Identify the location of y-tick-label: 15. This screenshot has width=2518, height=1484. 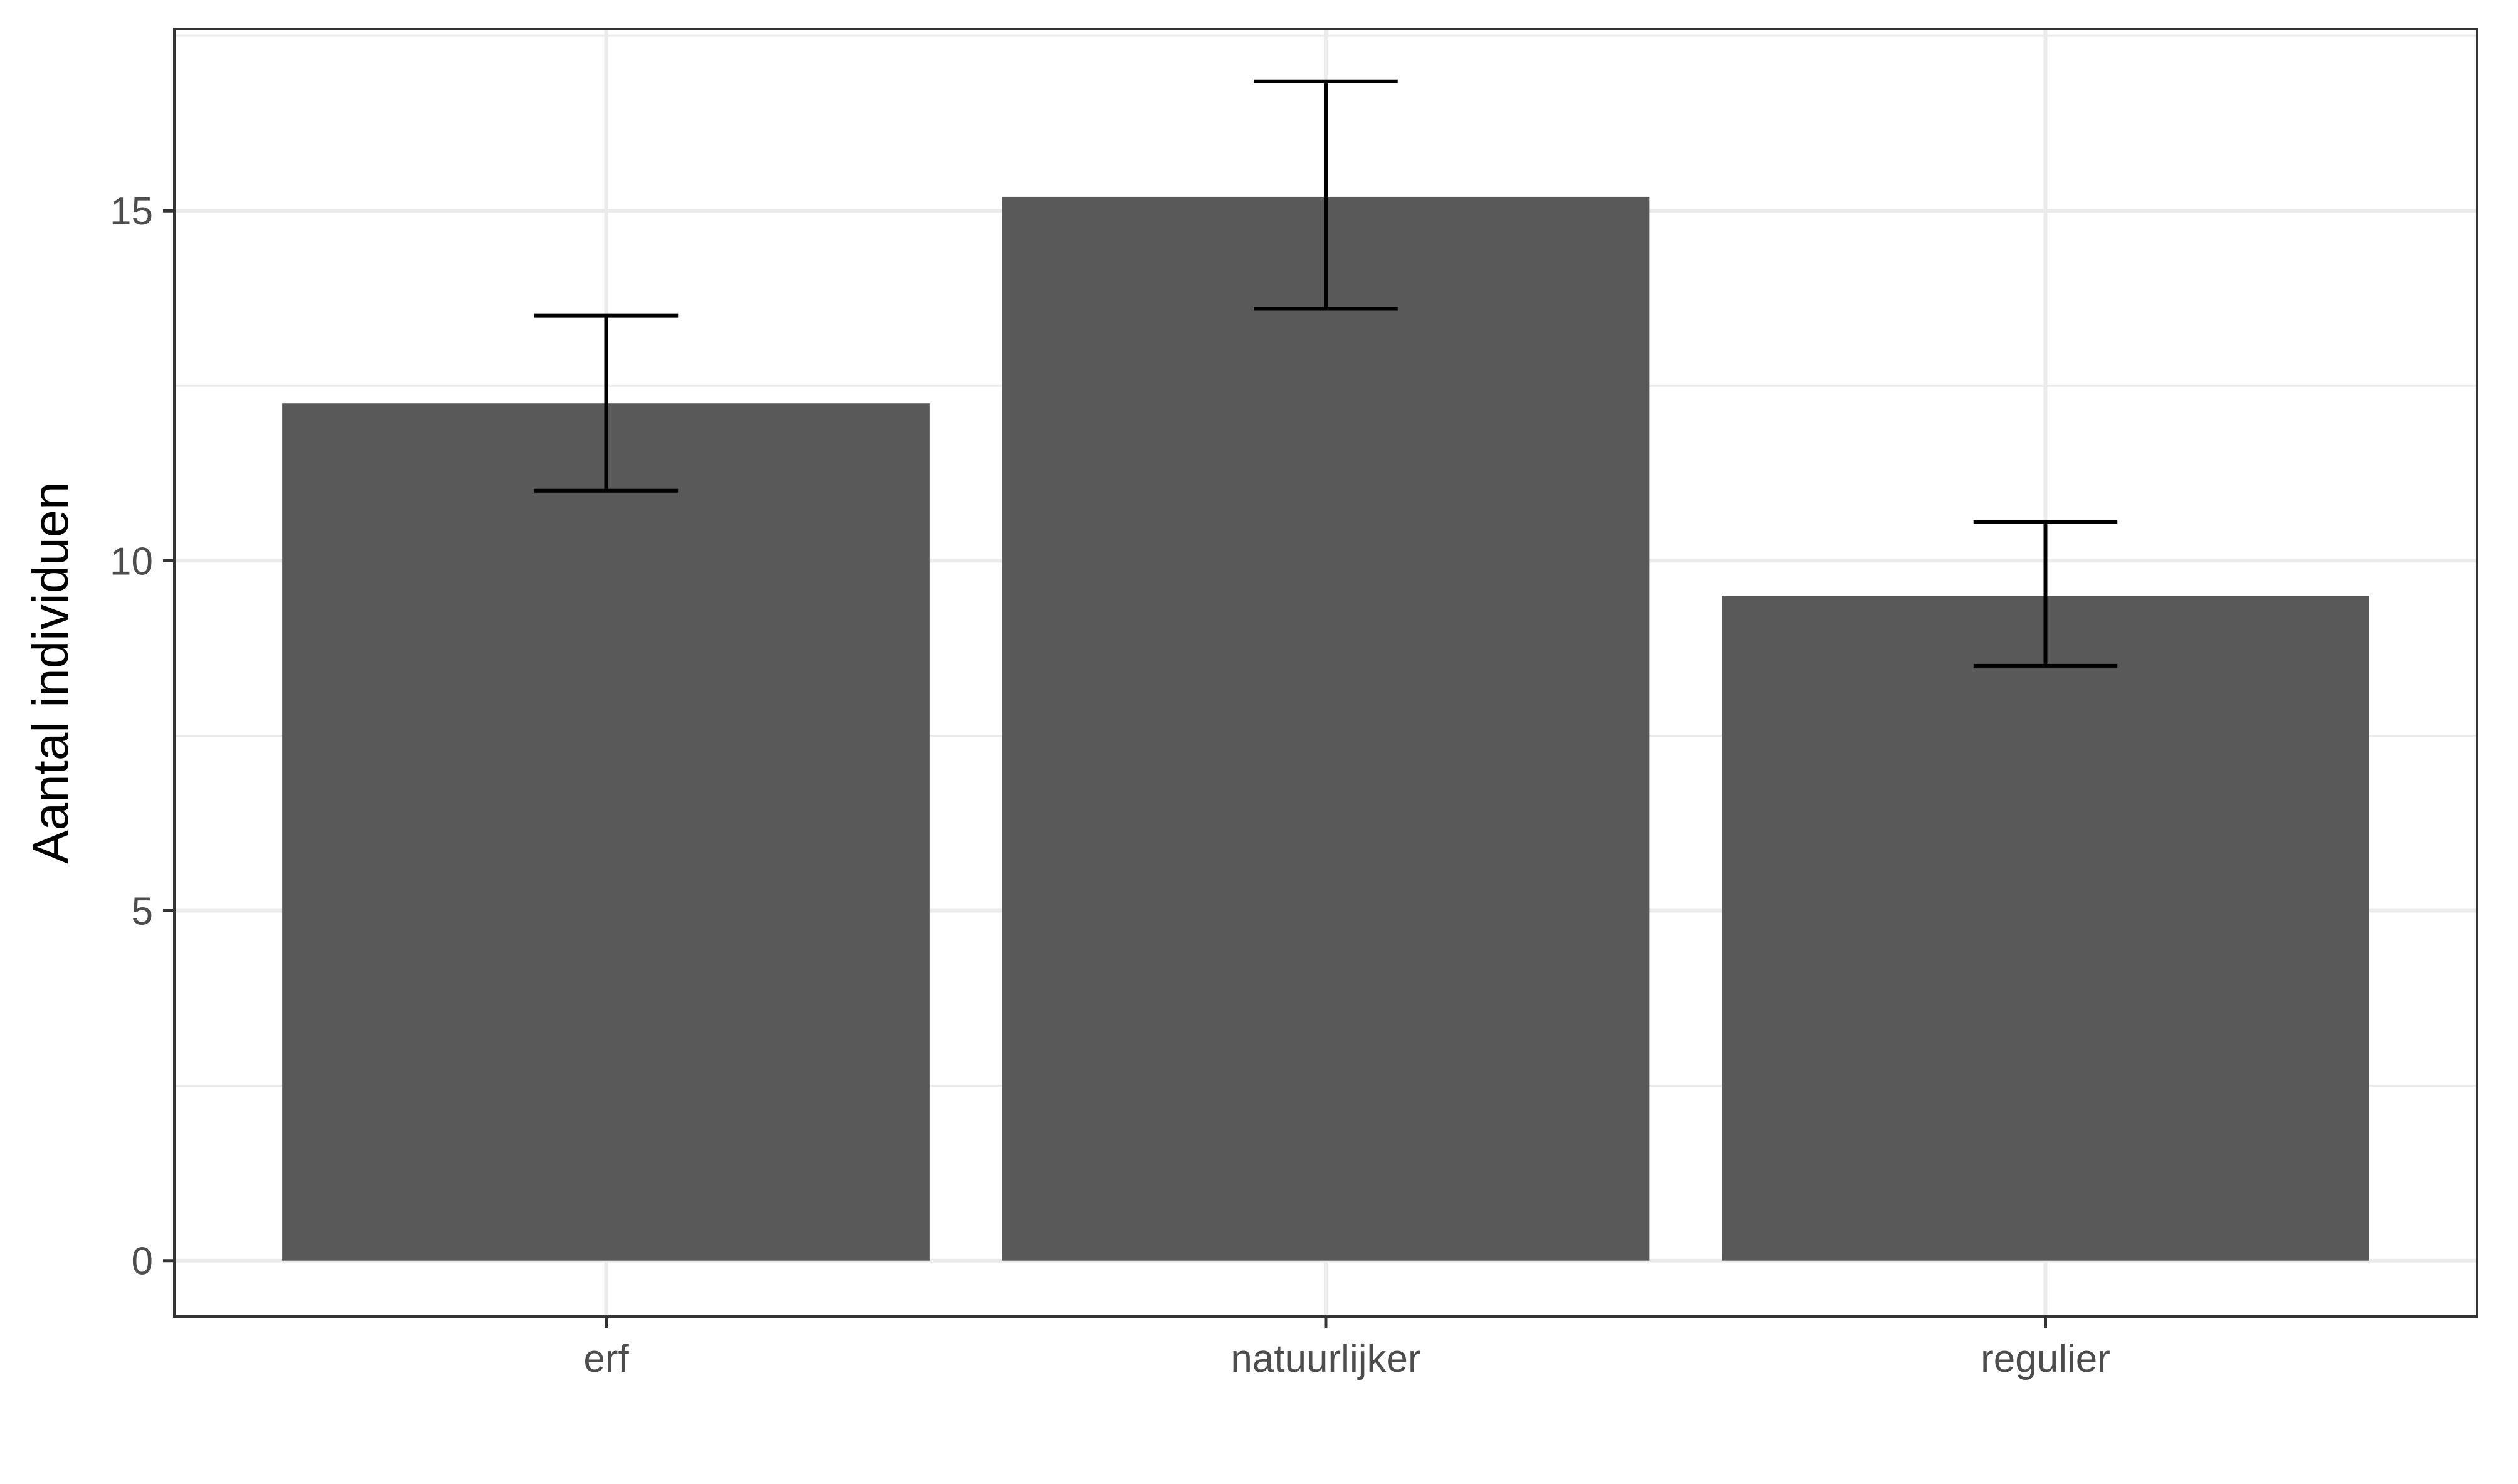
(131, 211).